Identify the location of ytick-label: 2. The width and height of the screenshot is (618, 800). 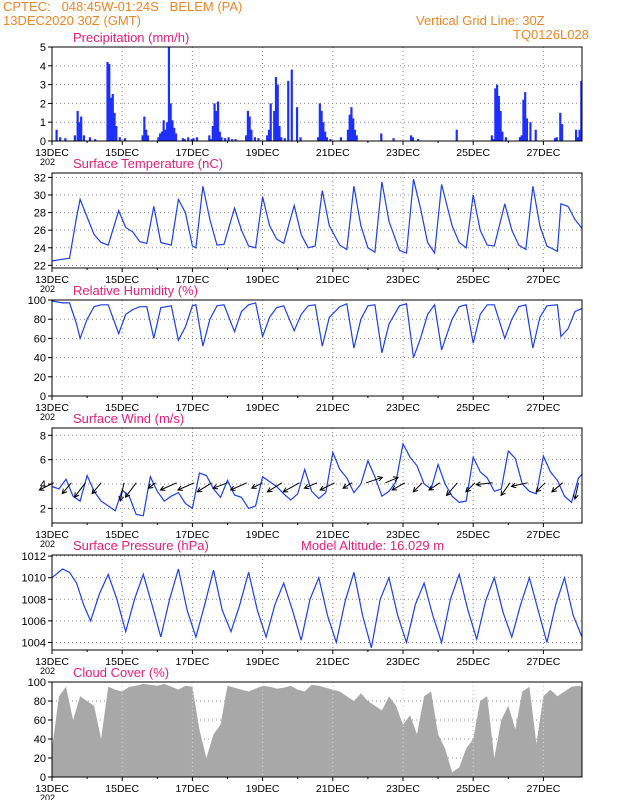
(43, 509).